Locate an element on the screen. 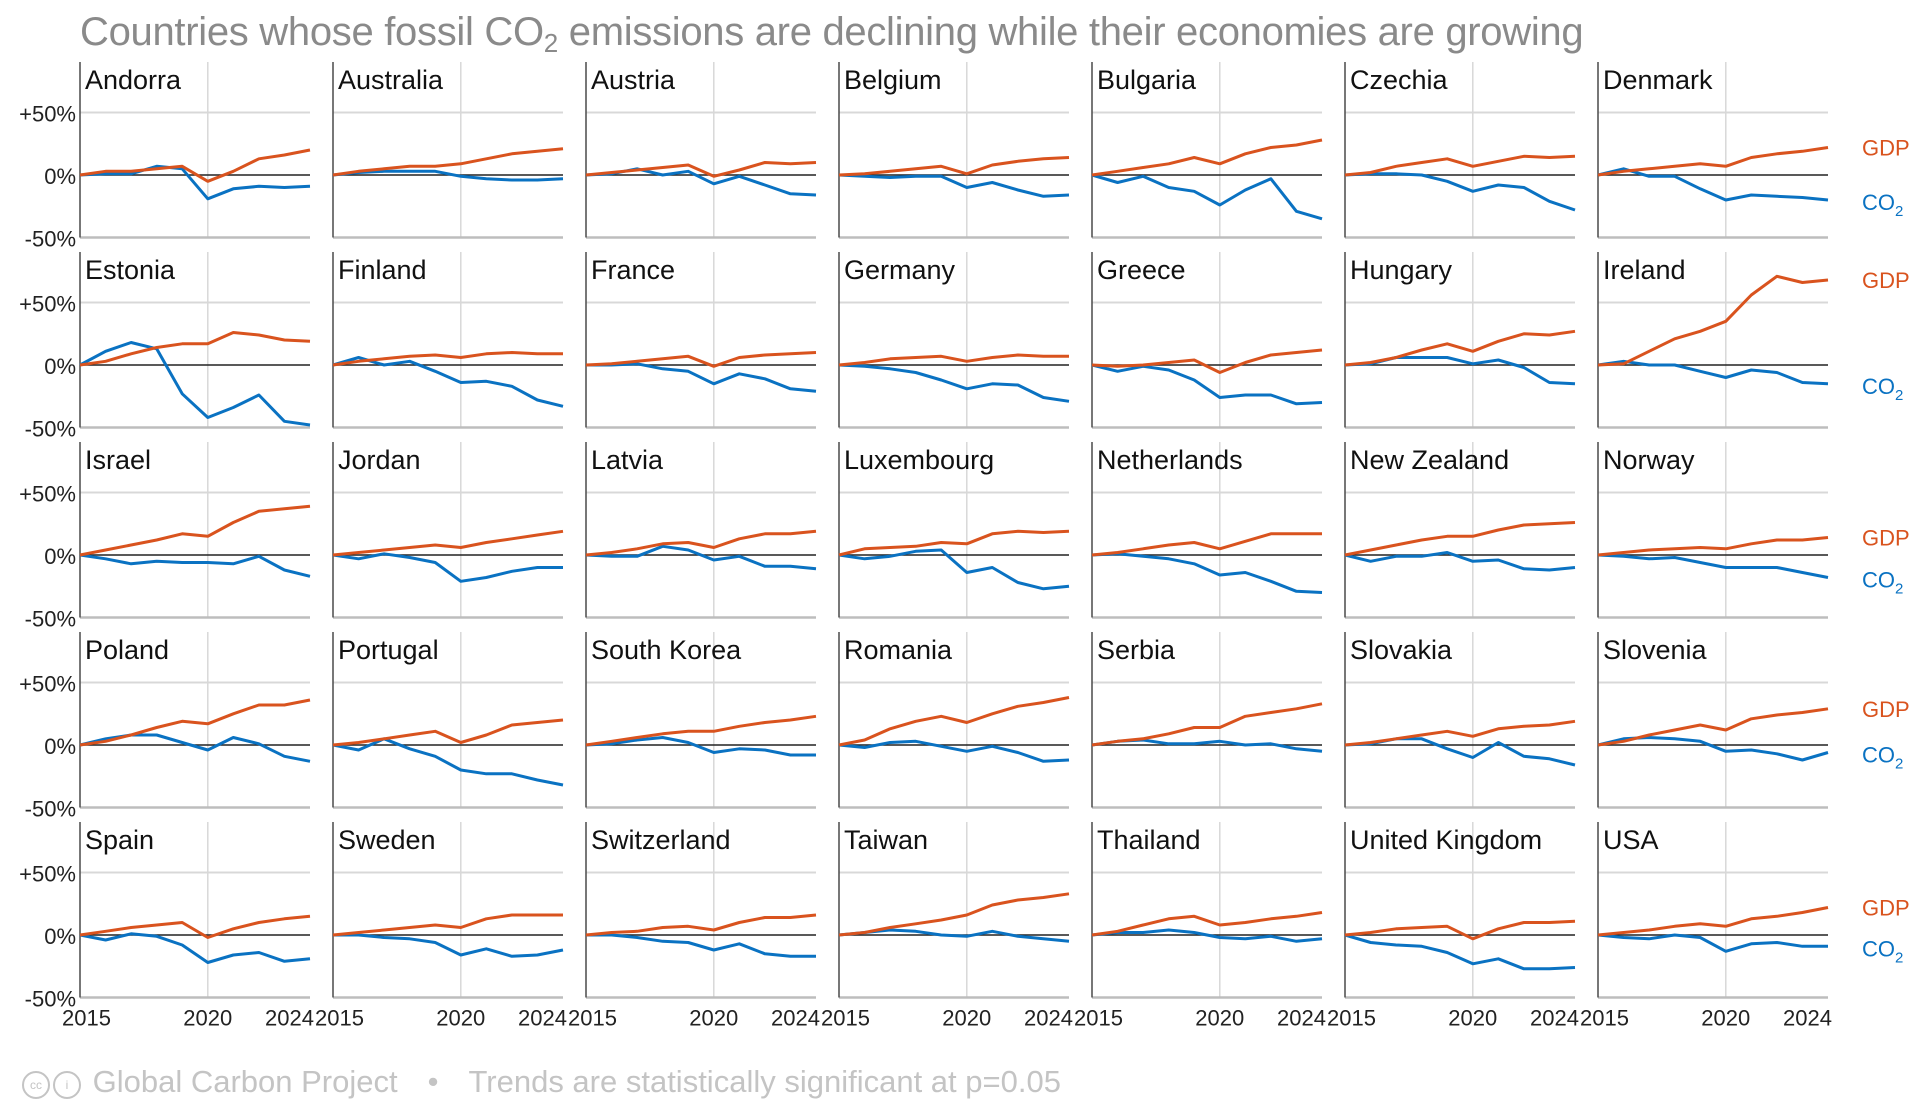 This screenshot has width=1920, height=1107. panel-switzerland: Switzerland 2015 2020 2024 is located at coordinates (694, 926).